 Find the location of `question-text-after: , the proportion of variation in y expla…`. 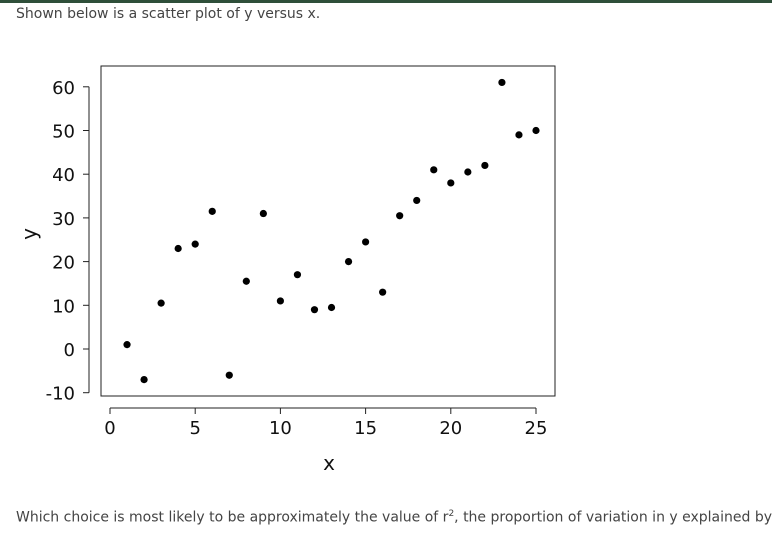

question-text-after: , the proportion of variation in y expla… is located at coordinates (613, 517).